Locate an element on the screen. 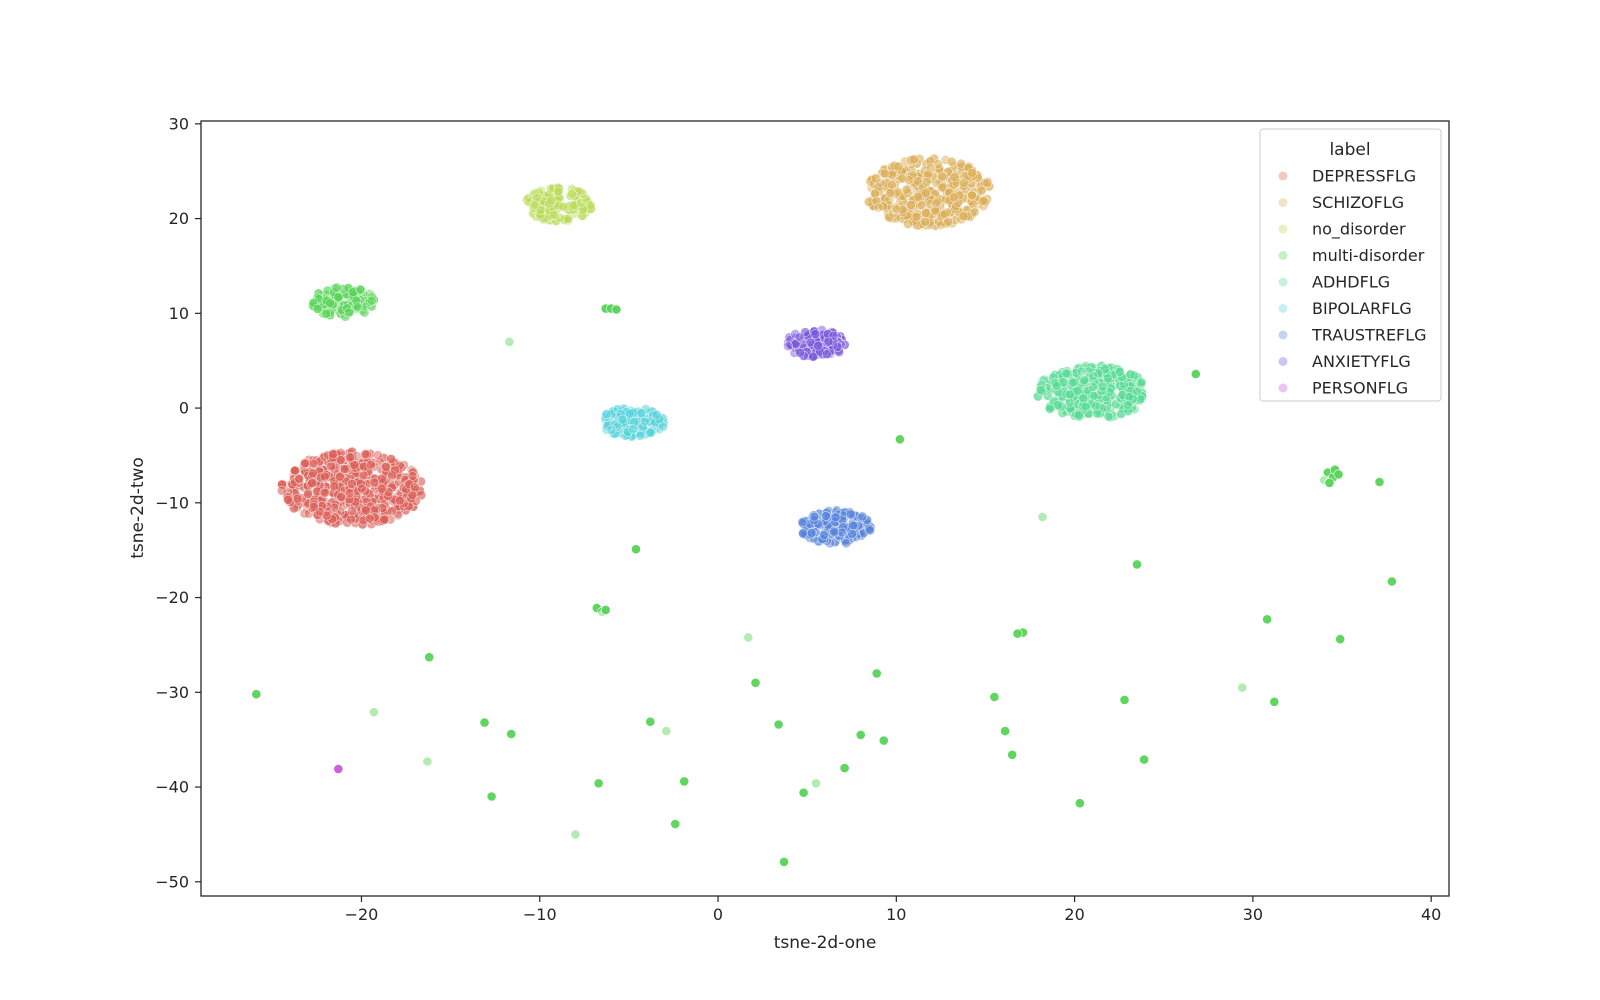 The height and width of the screenshot is (1000, 1600). cluster-multi-disorder is located at coordinates (343, 302).